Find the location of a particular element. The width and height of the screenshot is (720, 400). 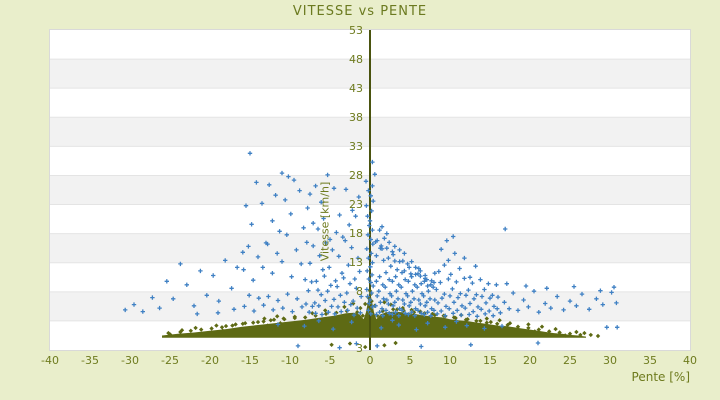

x-tick-label: 15 is located at coordinates (490, 360).